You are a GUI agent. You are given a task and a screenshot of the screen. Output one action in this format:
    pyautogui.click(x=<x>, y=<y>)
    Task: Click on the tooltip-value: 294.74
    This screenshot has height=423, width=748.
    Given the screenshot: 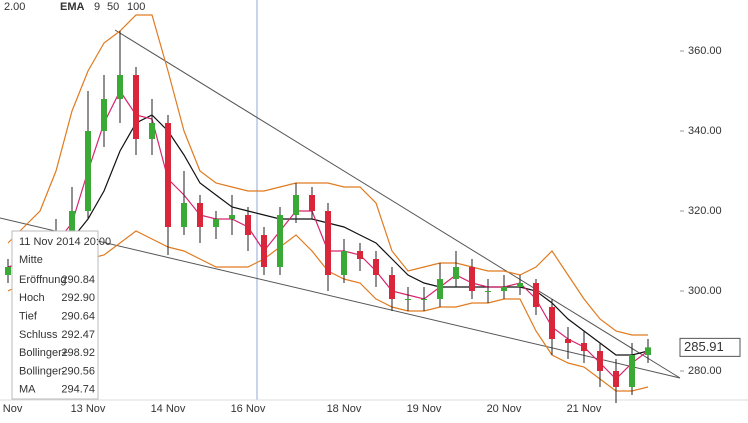 What is the action you would take?
    pyautogui.click(x=78, y=390)
    